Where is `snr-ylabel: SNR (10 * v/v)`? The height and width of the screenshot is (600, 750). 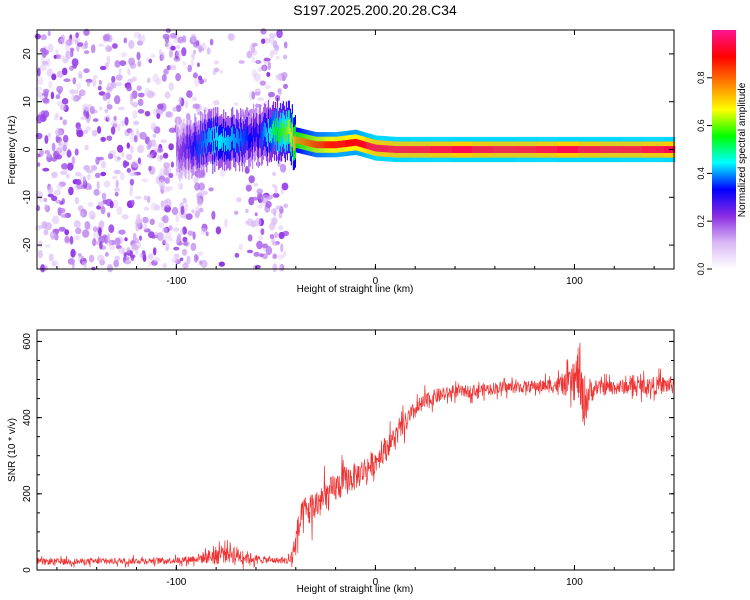 snr-ylabel: SNR (10 * v/v) is located at coordinates (12, 450).